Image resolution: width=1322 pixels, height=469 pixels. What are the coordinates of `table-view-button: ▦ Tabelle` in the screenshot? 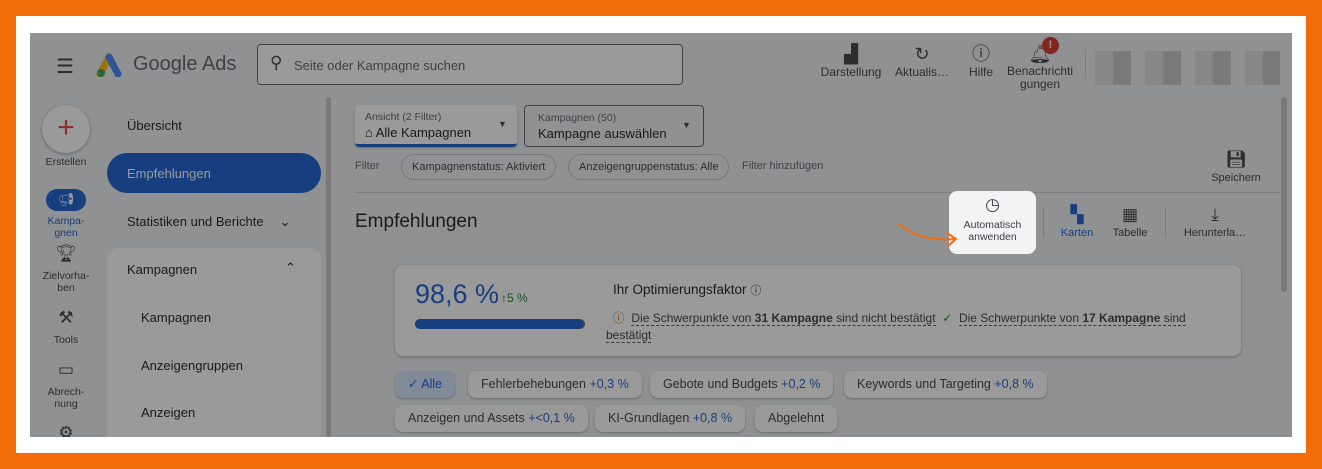 It's located at (1130, 222).